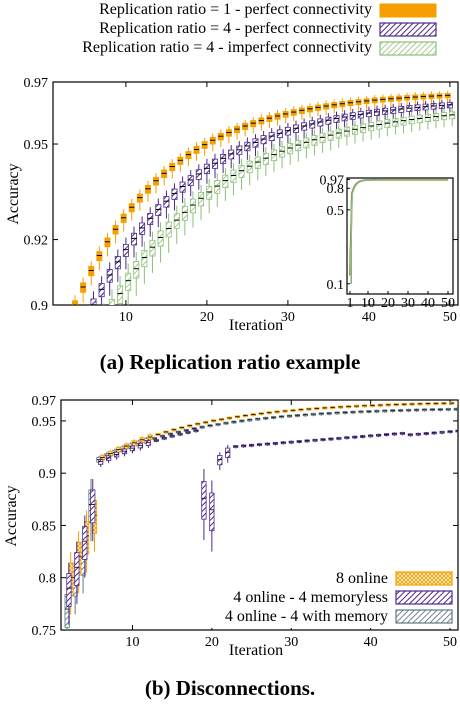  I want to click on chart-a-inset-axes: 1 10 20 30 40 50 0.1 0.5 0.80.97, so click(388, 242).